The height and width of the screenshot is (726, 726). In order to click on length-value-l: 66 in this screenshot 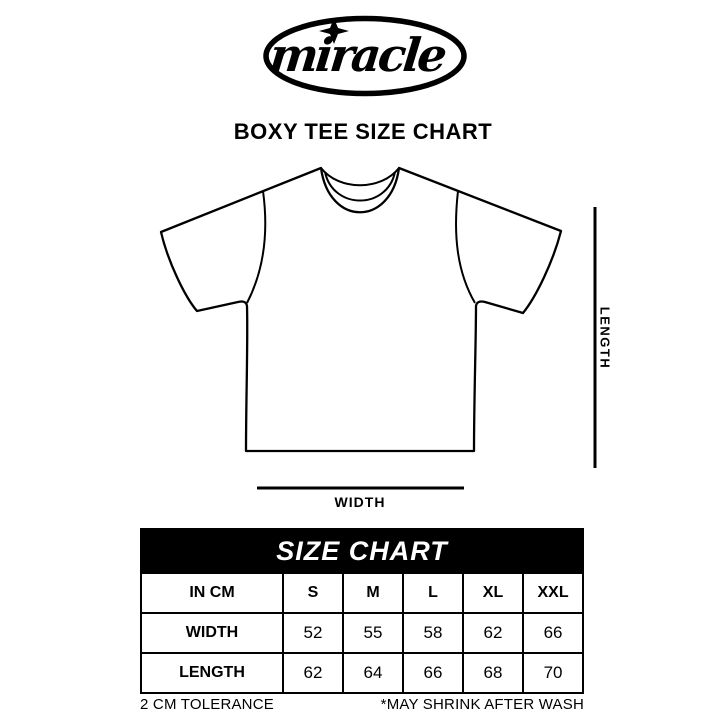, I will do `click(433, 673)`.